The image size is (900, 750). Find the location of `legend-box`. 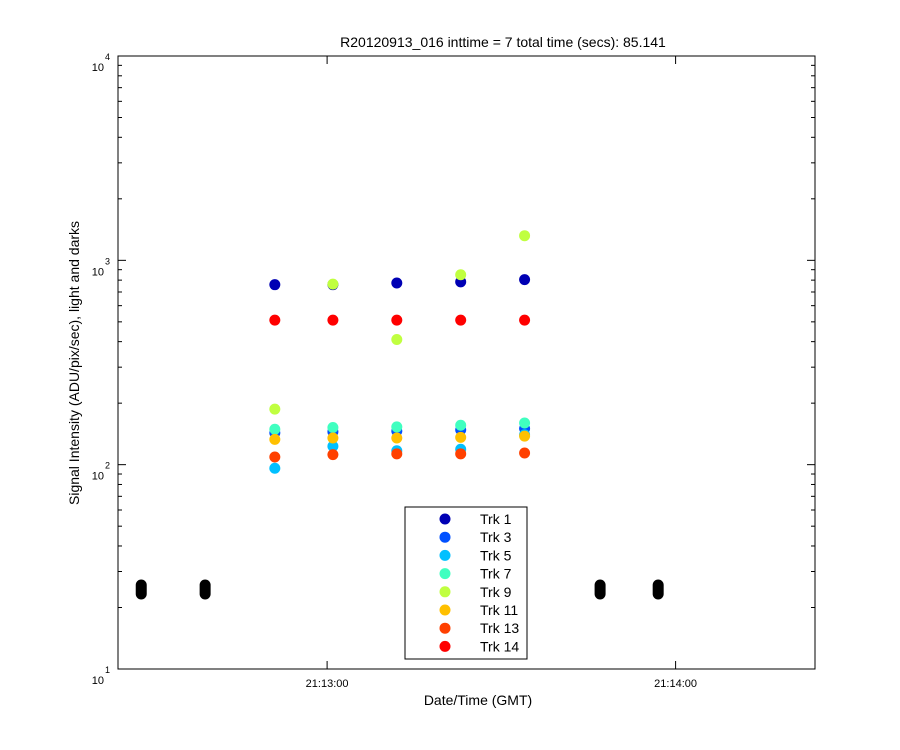

legend-box is located at coordinates (466, 583).